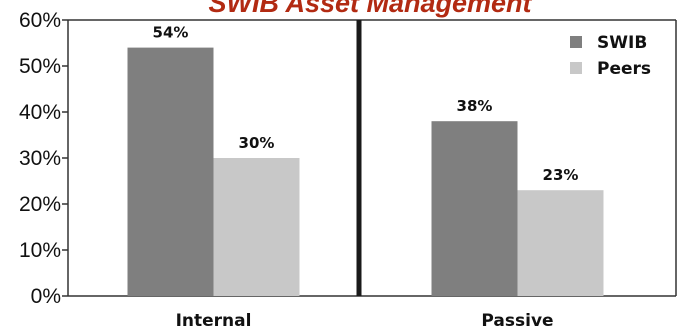  I want to click on legend: SWIB Peers, so click(610, 56).